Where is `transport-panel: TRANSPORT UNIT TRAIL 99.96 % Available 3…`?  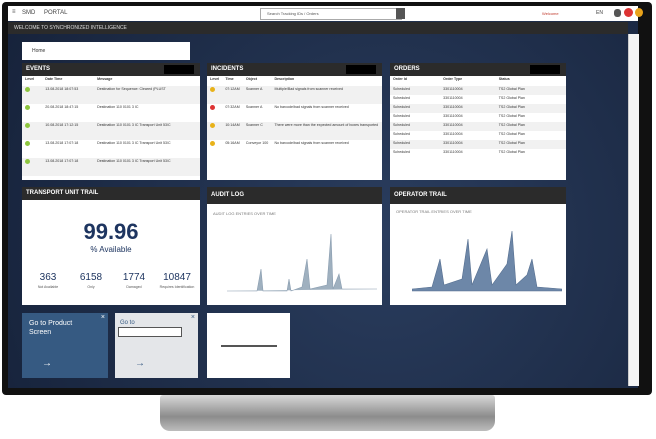
transport-panel: TRANSPORT UNIT TRAIL 99.96 % Available 3… is located at coordinates (111, 246).